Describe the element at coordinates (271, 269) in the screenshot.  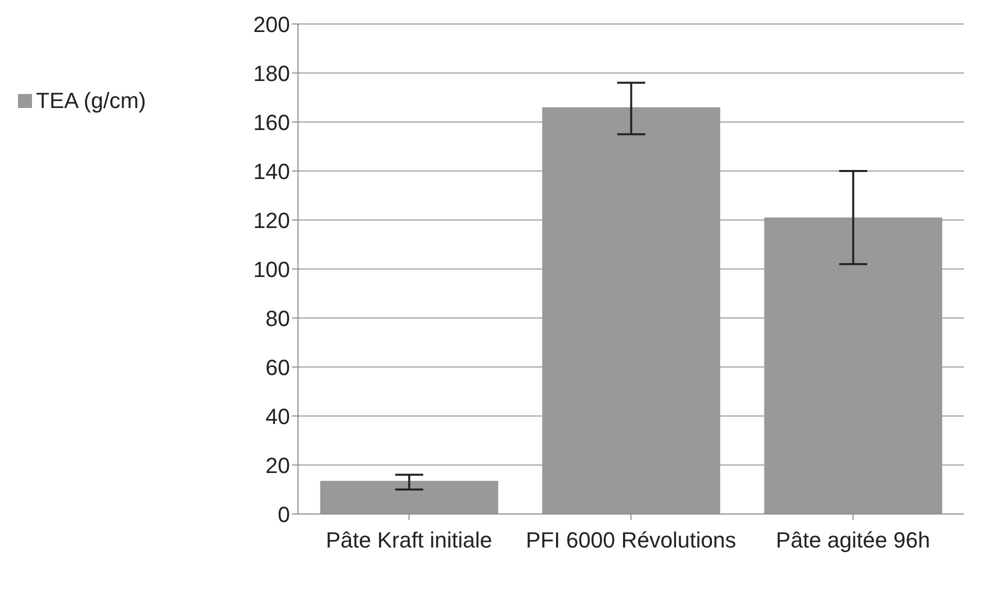
I see `y-tick-label: 100` at that location.